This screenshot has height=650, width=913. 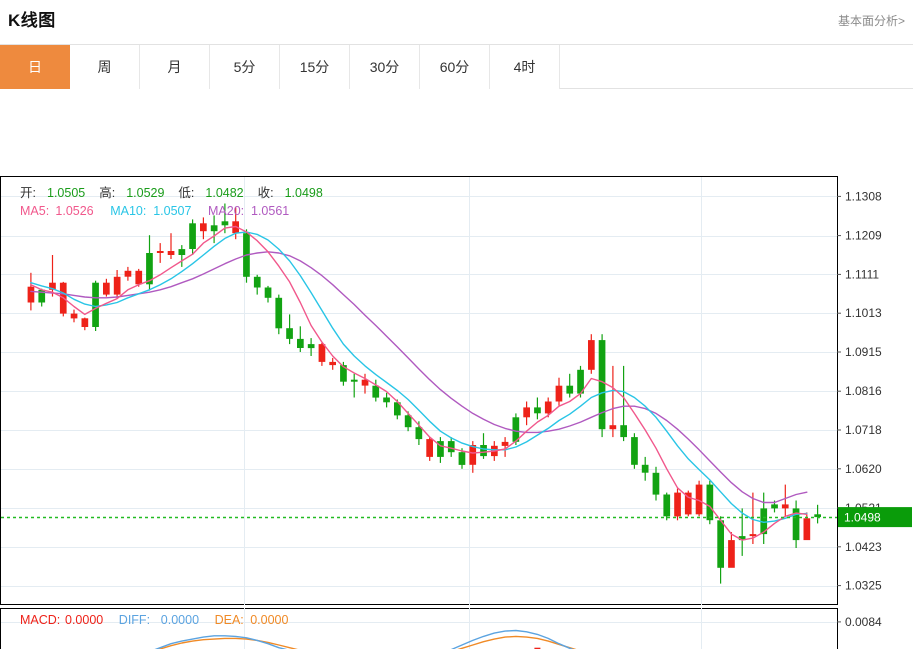 I want to click on tab-60min: 60分, so click(x=455, y=67).